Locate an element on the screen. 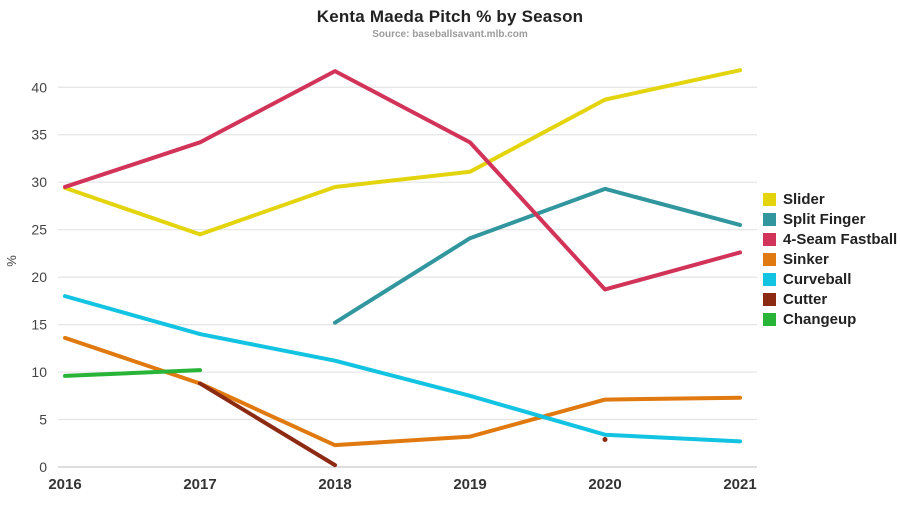  legend-swatch-4-seam-fastball is located at coordinates (769, 239).